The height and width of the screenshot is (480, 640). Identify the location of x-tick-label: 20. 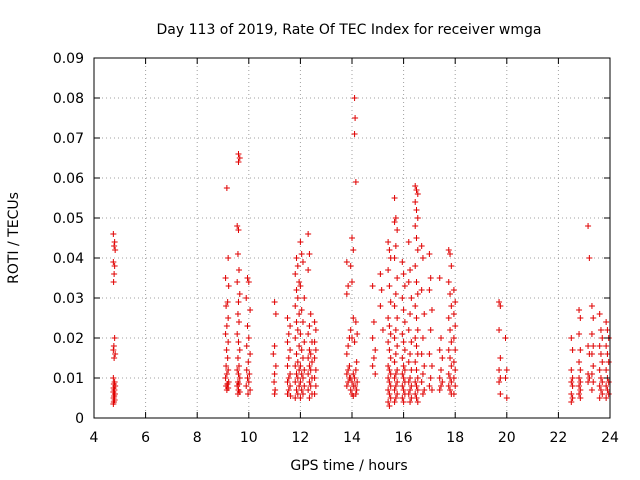
(507, 438).